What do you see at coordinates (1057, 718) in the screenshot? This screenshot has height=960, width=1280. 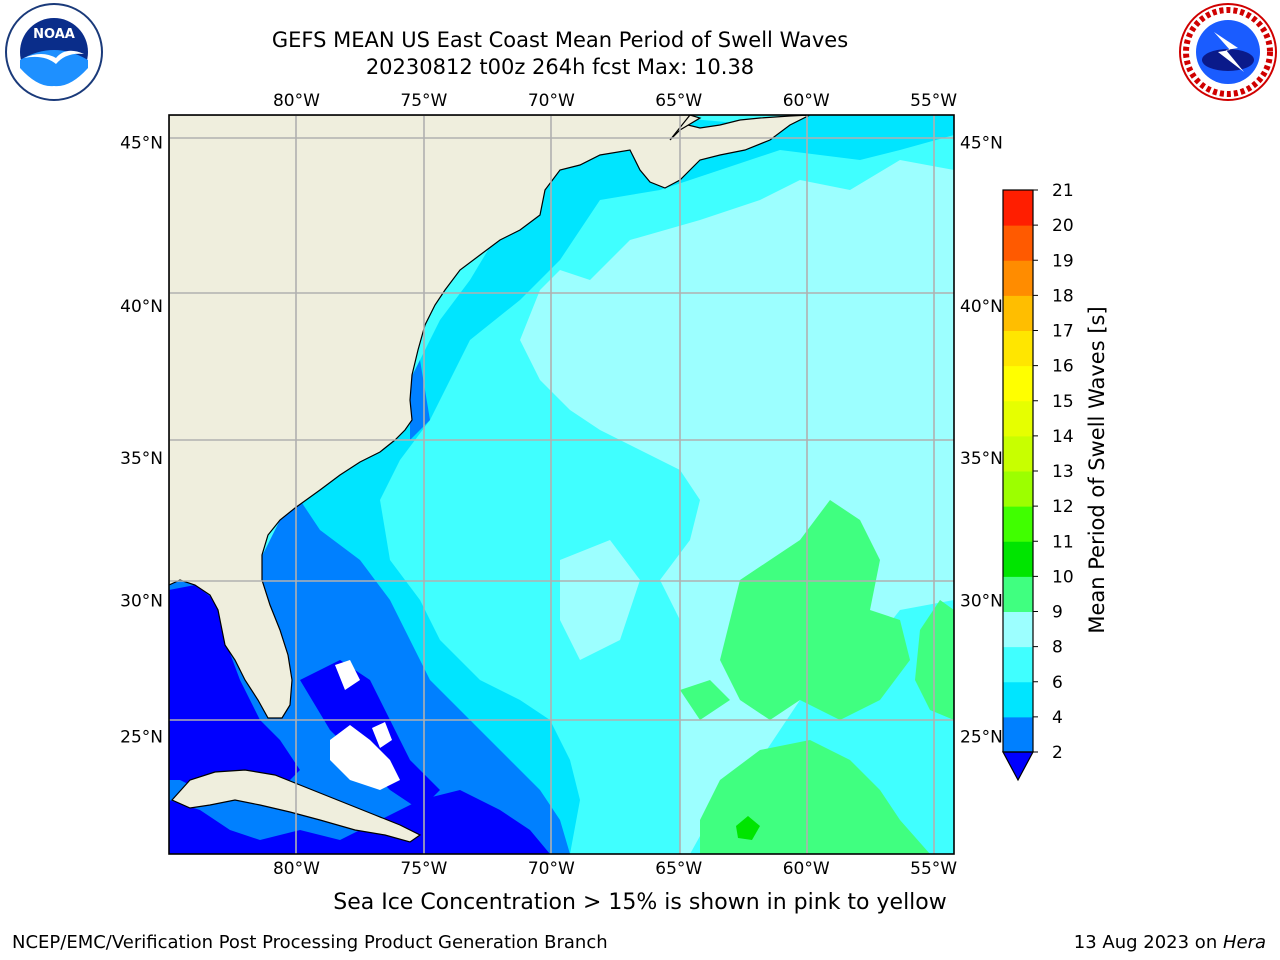 I see `colorbar-tick-label: 4` at bounding box center [1057, 718].